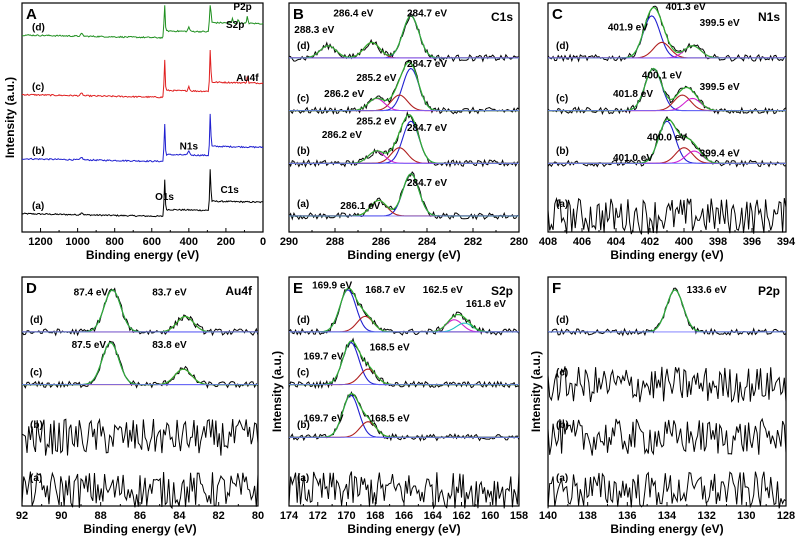 The image size is (800, 544). Describe the element at coordinates (706, 516) in the screenshot. I see `x-tick-label: 132` at that location.